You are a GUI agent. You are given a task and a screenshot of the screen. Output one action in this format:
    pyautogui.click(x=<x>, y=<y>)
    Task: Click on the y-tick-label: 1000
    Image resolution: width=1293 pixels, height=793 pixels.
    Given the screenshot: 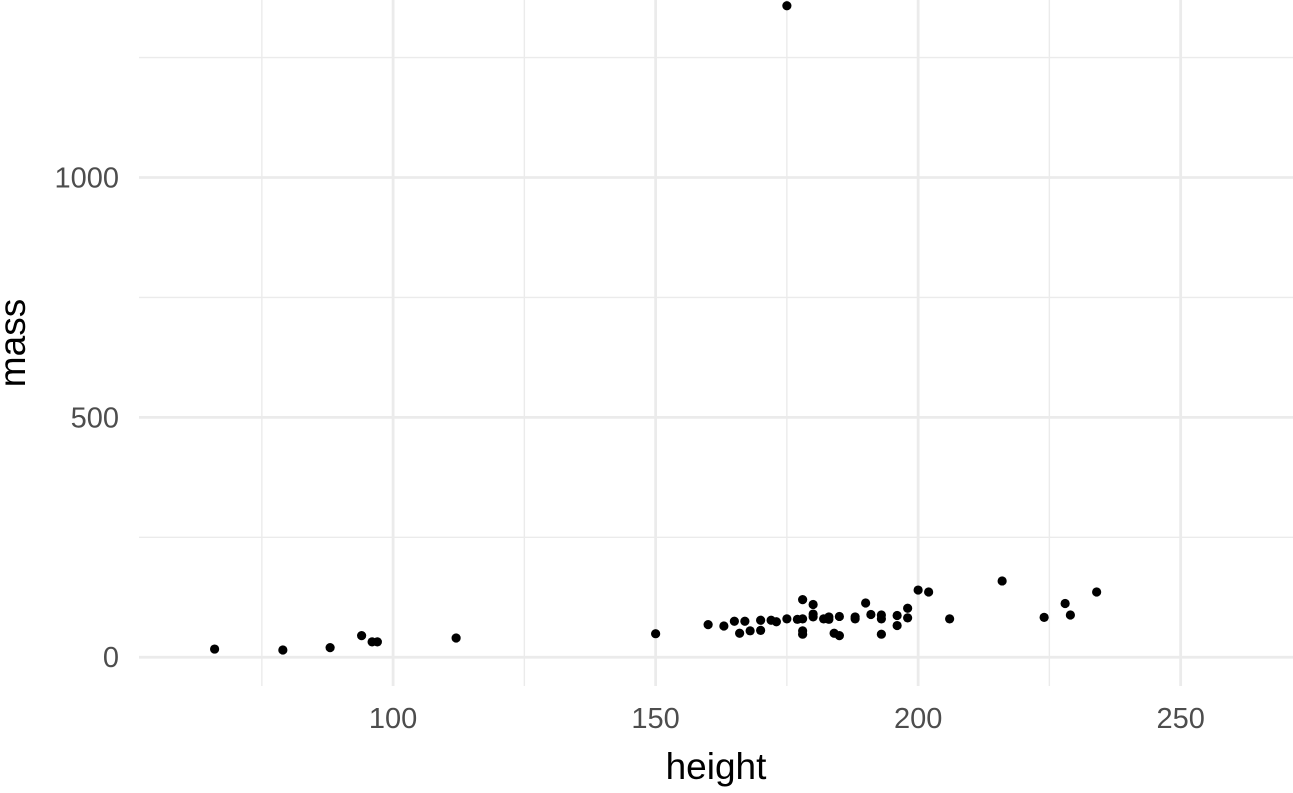 What is the action you would take?
    pyautogui.click(x=86, y=178)
    